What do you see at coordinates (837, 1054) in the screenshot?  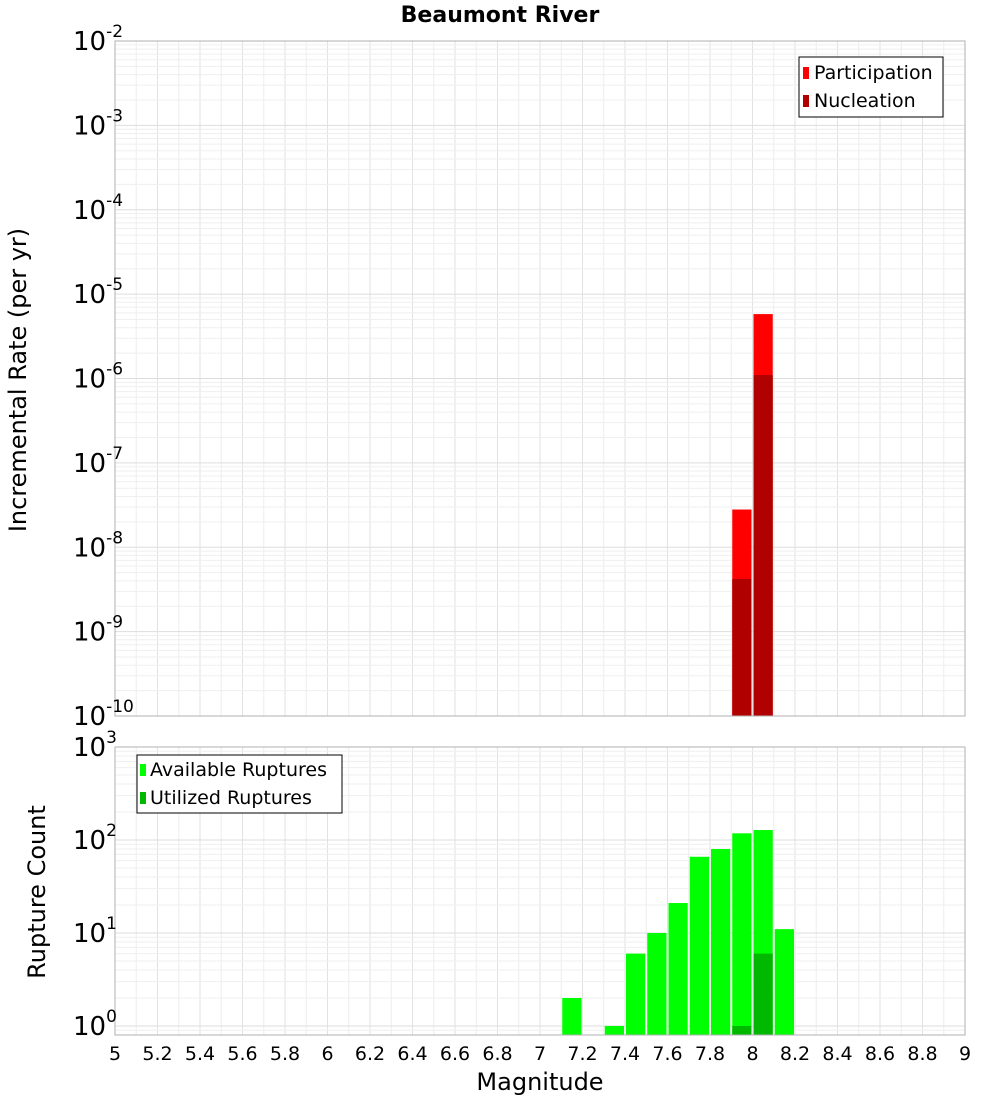 I see `x-tick-label: 8.4` at bounding box center [837, 1054].